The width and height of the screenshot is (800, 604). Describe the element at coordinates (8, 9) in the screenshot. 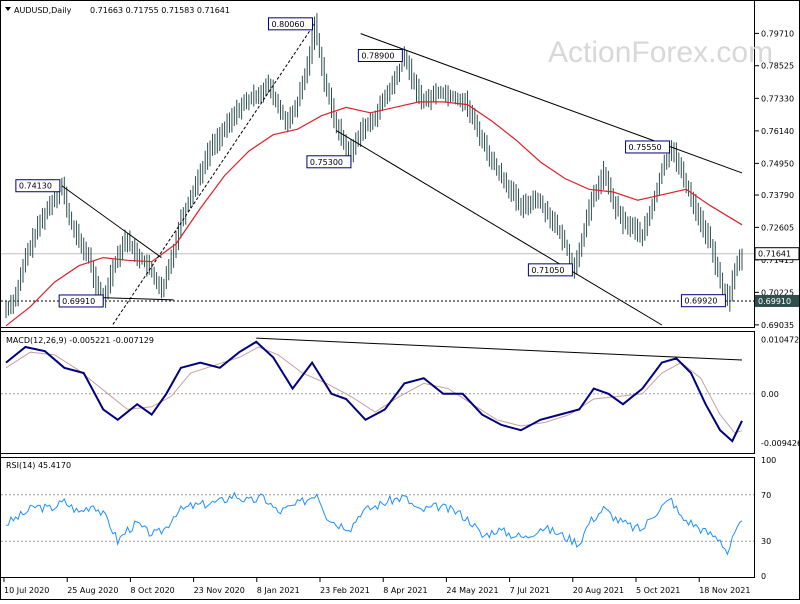

I see `chevron-down-icon` at that location.